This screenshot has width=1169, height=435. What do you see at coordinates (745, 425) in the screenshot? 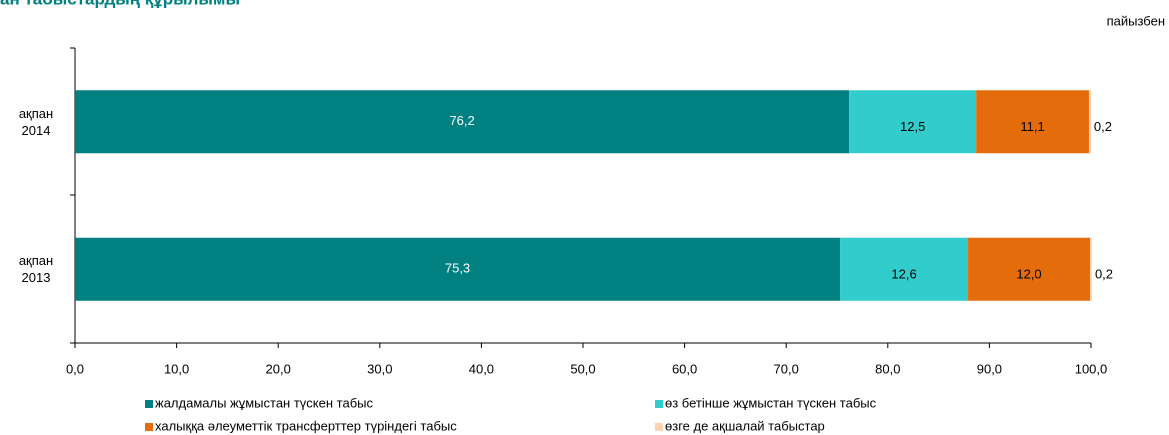
I see `legend-label: өзге де ақшалай табыстар` at bounding box center [745, 425].